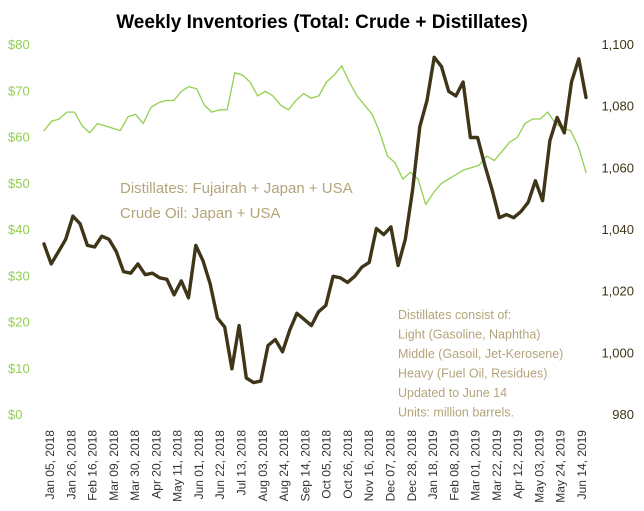 Image resolution: width=644 pixels, height=511 pixels. Describe the element at coordinates (391, 466) in the screenshot. I see `x-tick-label: Dec 07, 2018` at that location.